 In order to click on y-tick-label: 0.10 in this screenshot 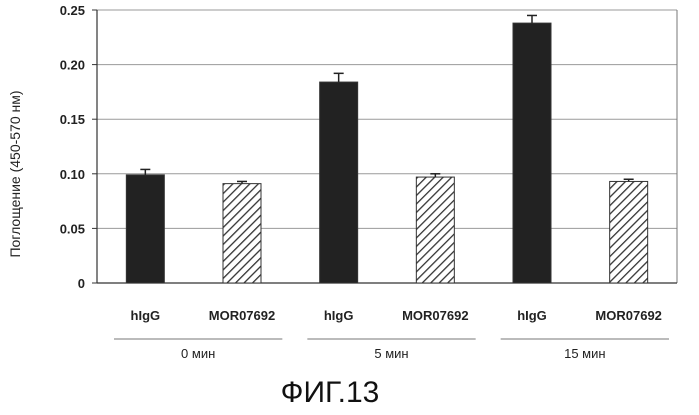, I will do `click(72, 174)`.